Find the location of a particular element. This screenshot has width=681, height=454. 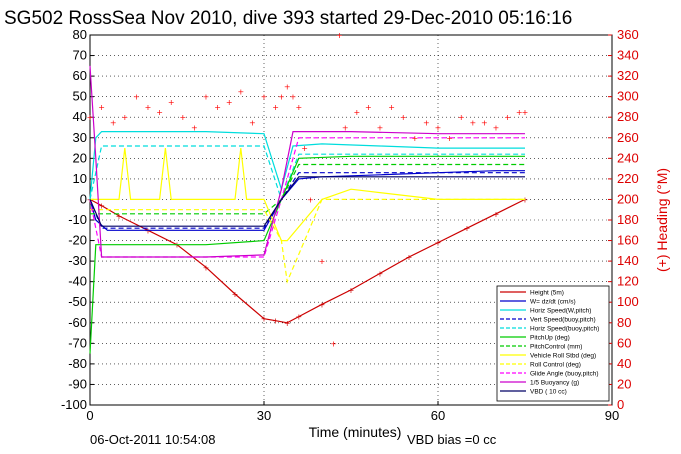

y-right-tick-label: 0 is located at coordinates (620, 404).